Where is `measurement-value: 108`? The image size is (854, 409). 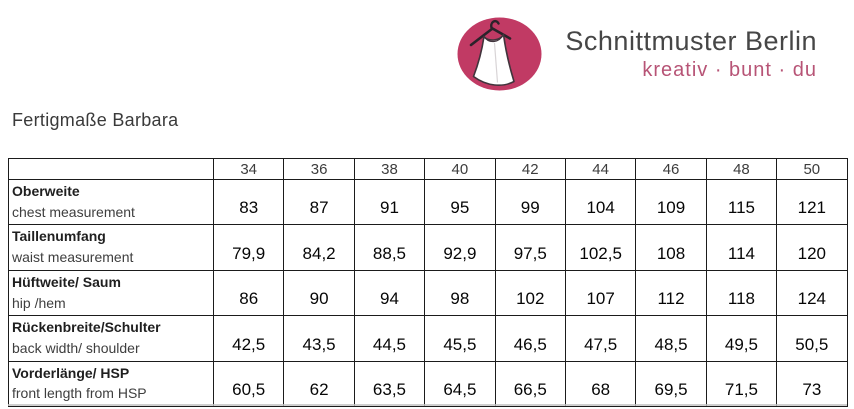
measurement-value: 108 is located at coordinates (671, 247).